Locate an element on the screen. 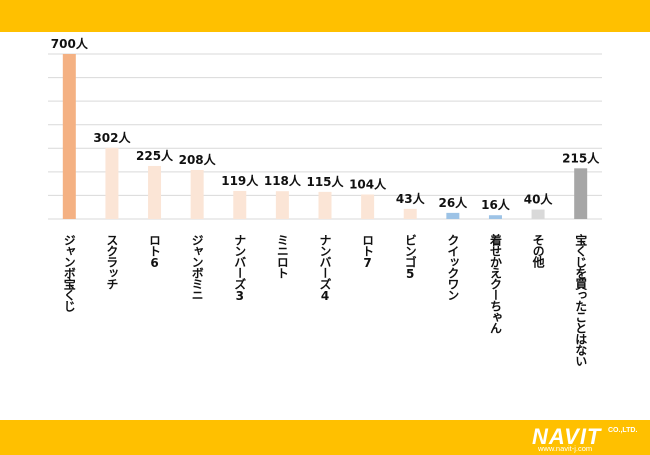 The width and height of the screenshot is (650, 455). data-label: 119人 is located at coordinates (240, 180).